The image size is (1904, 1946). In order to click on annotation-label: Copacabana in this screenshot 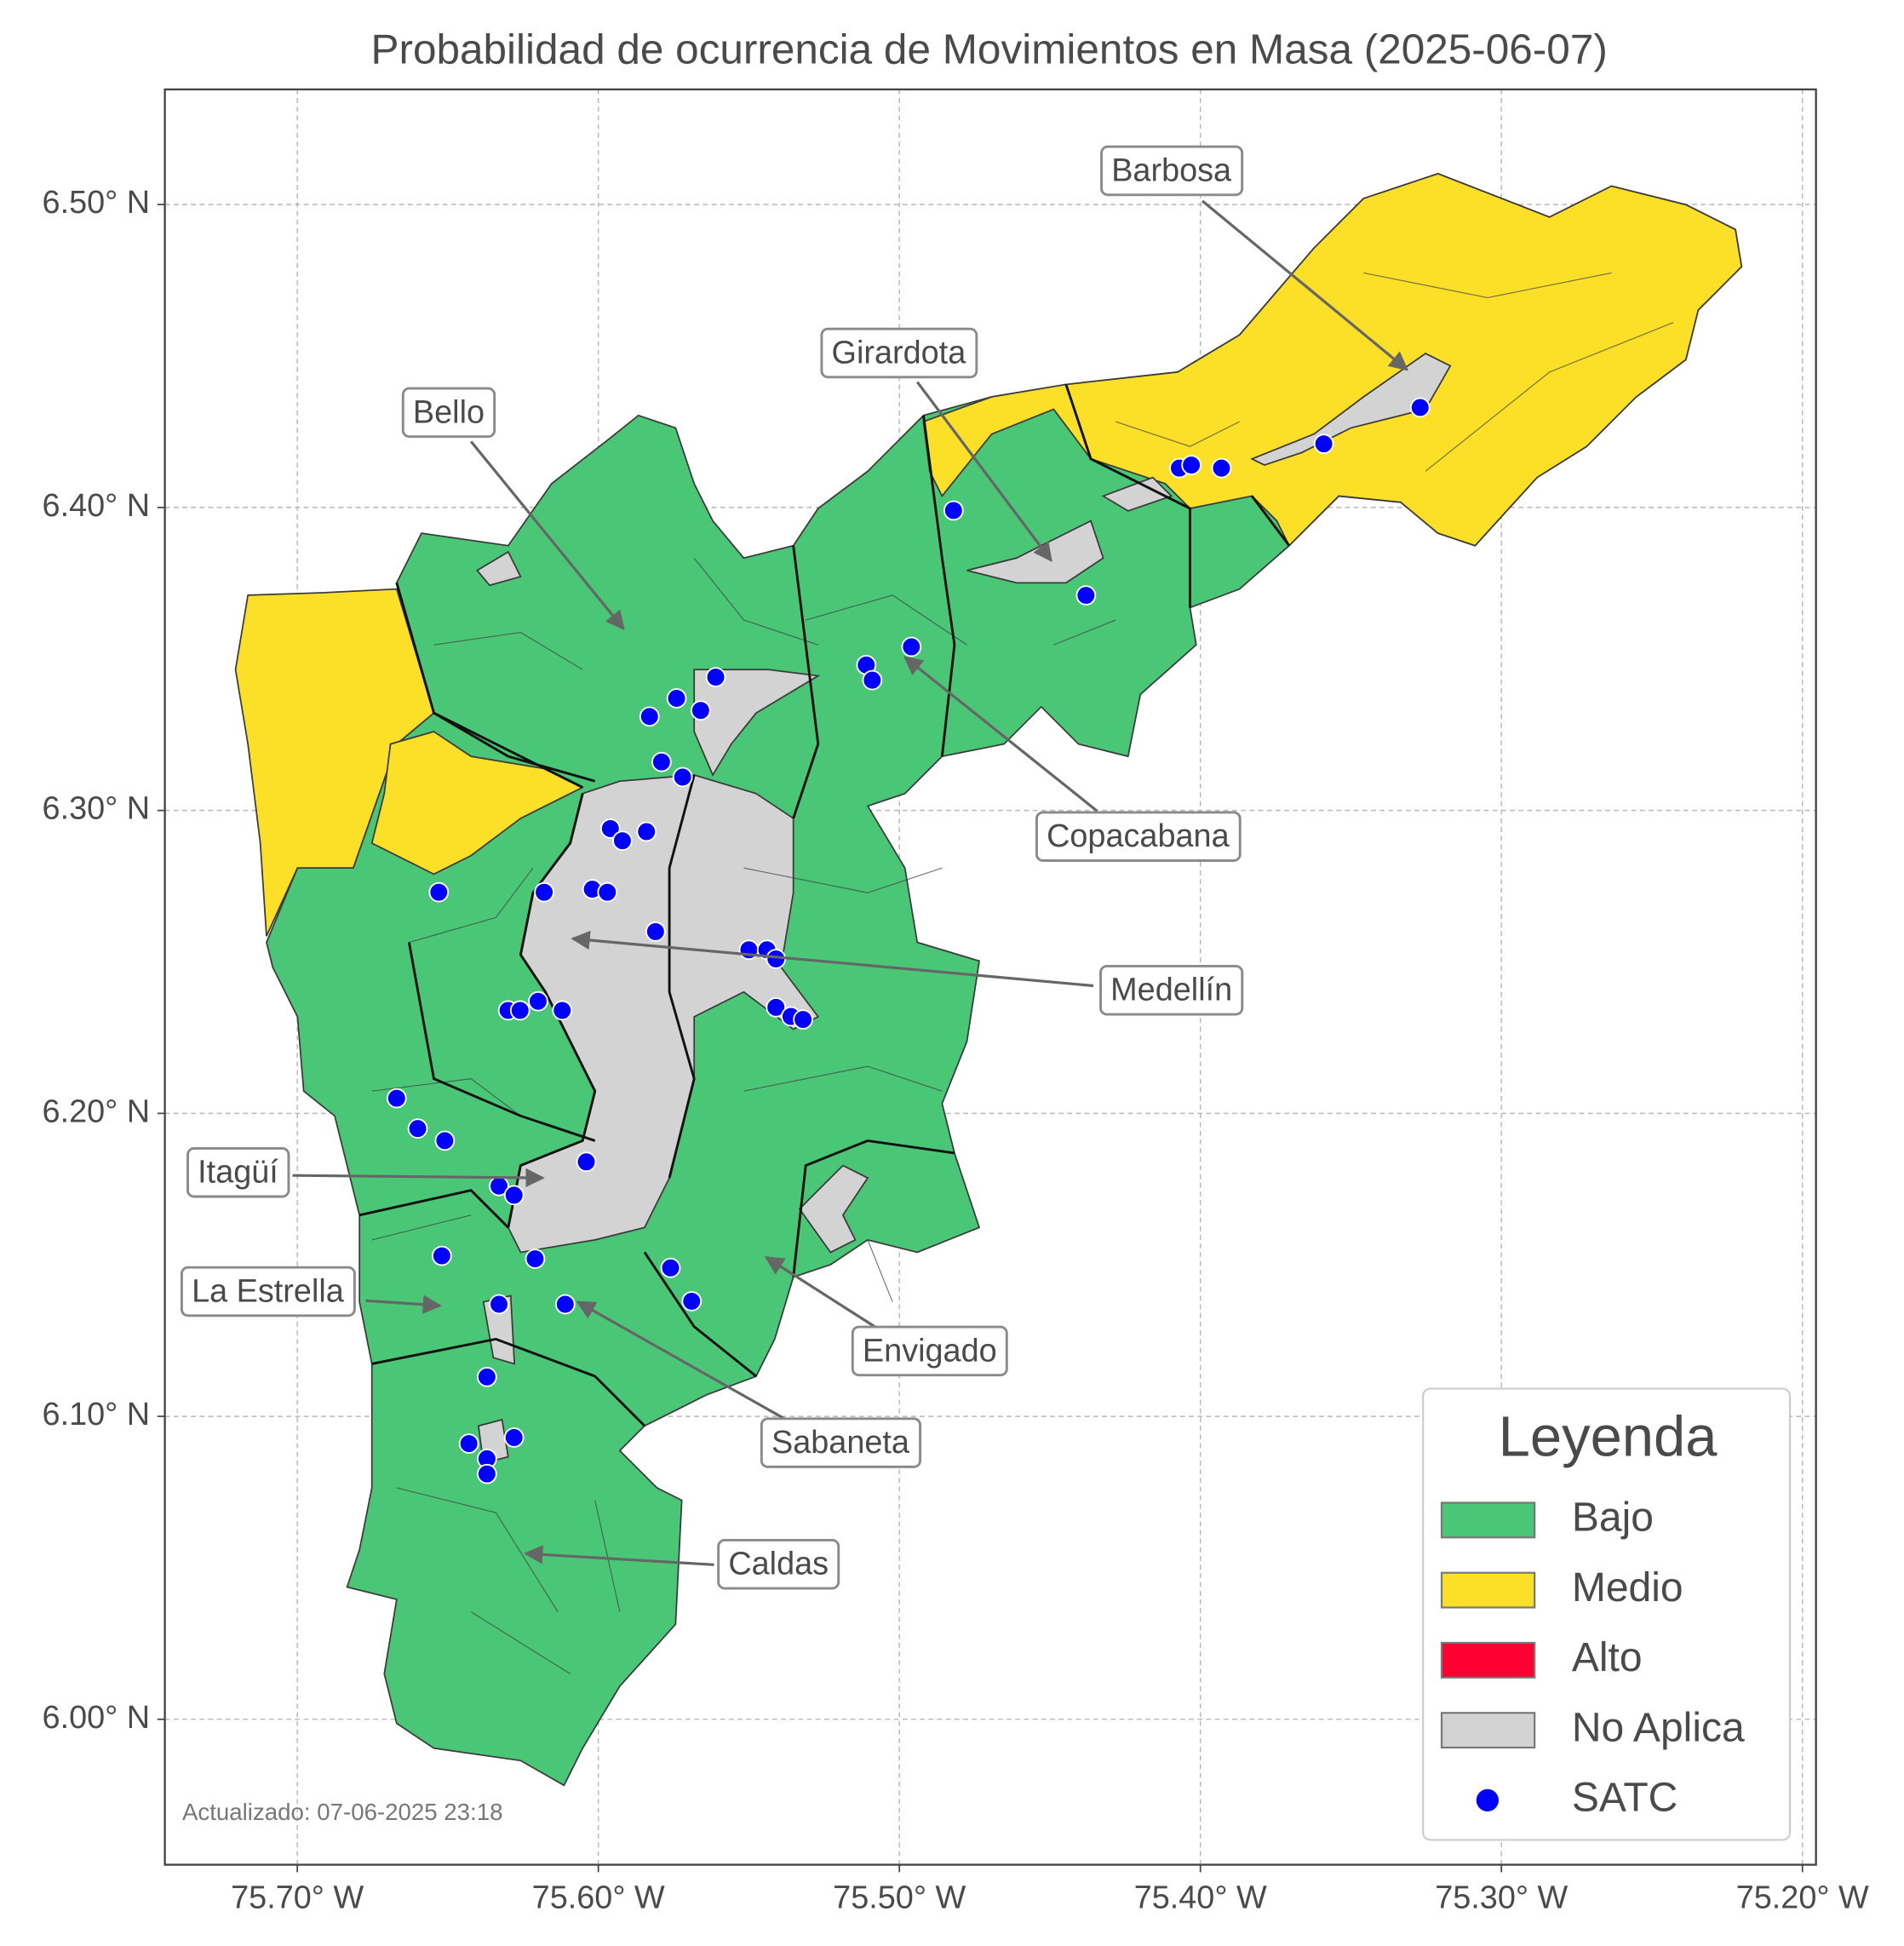, I will do `click(1138, 836)`.